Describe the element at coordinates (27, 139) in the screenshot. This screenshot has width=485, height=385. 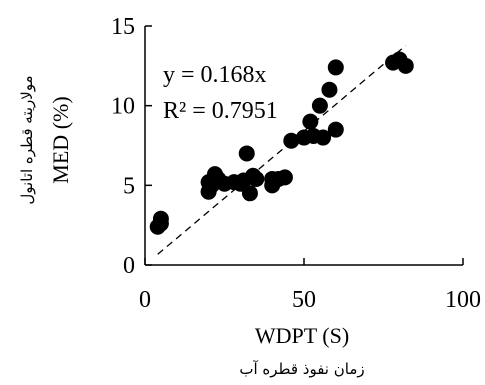
I see `y-axis-title-fa: مولاریته قطره اتانول` at that location.